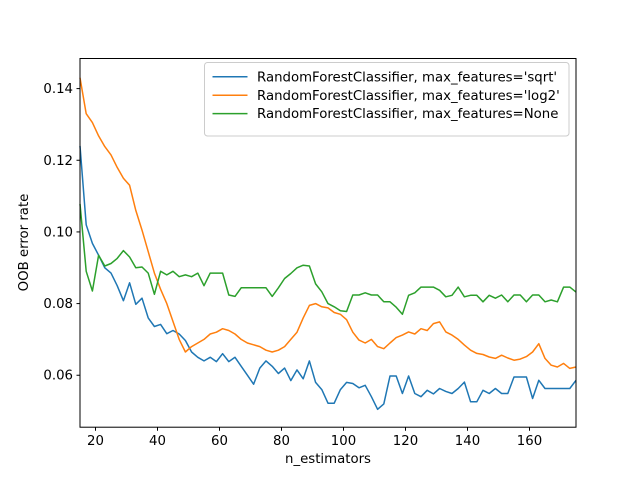 This screenshot has height=480, width=640. I want to click on x-axis-label: n_estimators, so click(328, 459).